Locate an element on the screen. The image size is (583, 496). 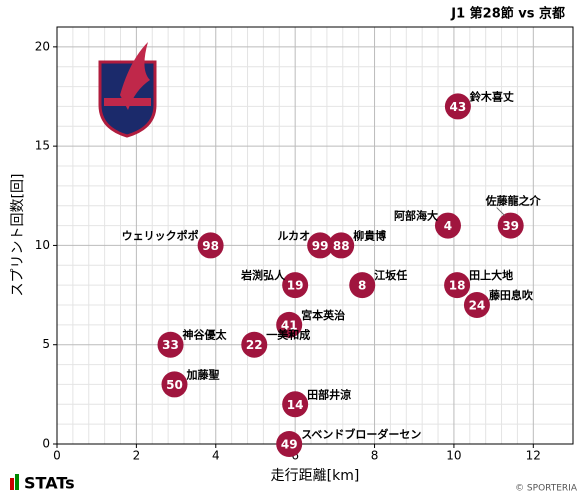
point-name: 柳貴博 is located at coordinates (369, 235).